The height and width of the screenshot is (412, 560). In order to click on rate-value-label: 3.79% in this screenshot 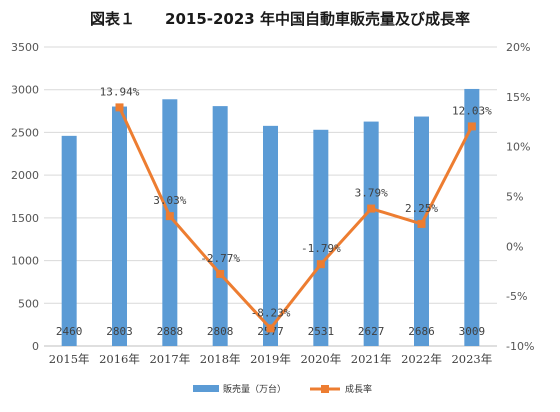, I will do `click(371, 193)`.